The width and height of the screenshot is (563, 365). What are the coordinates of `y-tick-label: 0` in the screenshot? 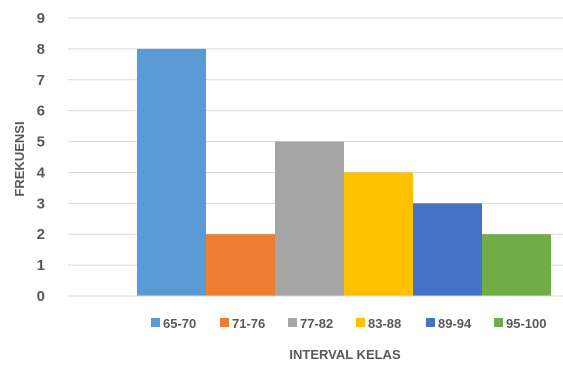 It's located at (41, 296).